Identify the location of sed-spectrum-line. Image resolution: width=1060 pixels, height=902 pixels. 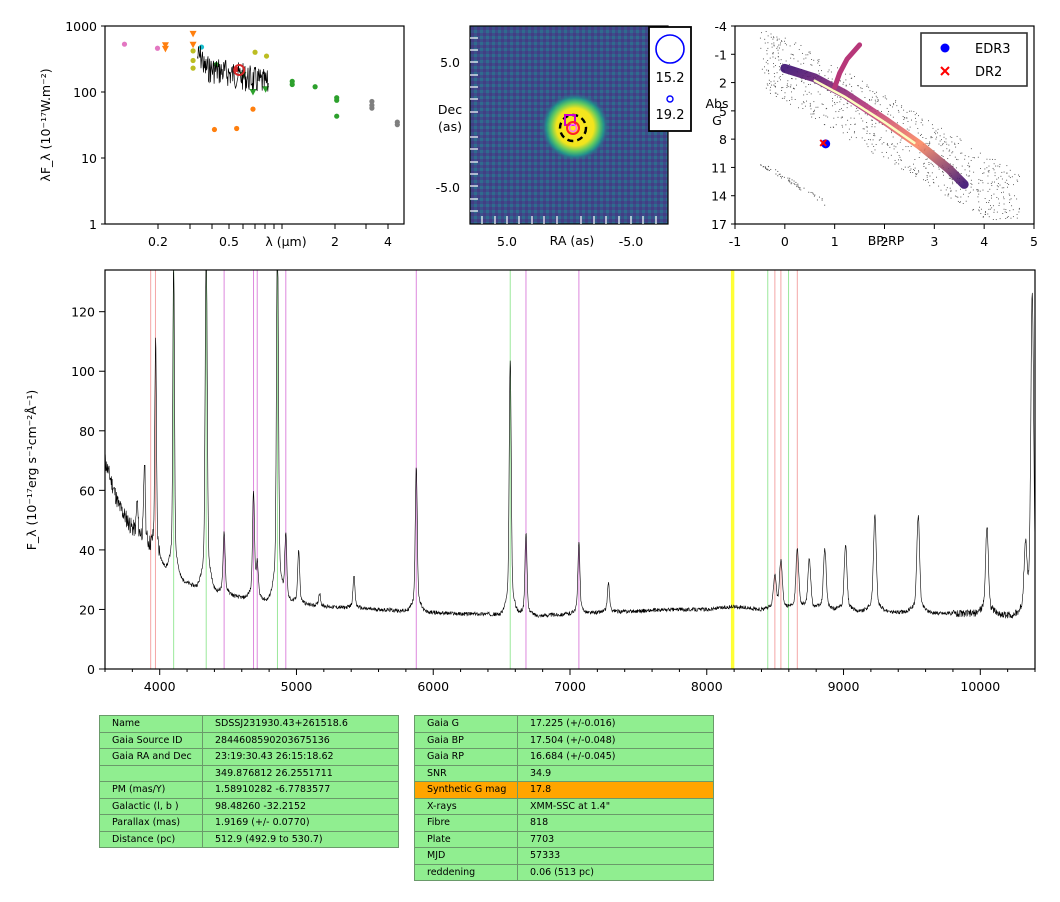
(233, 68).